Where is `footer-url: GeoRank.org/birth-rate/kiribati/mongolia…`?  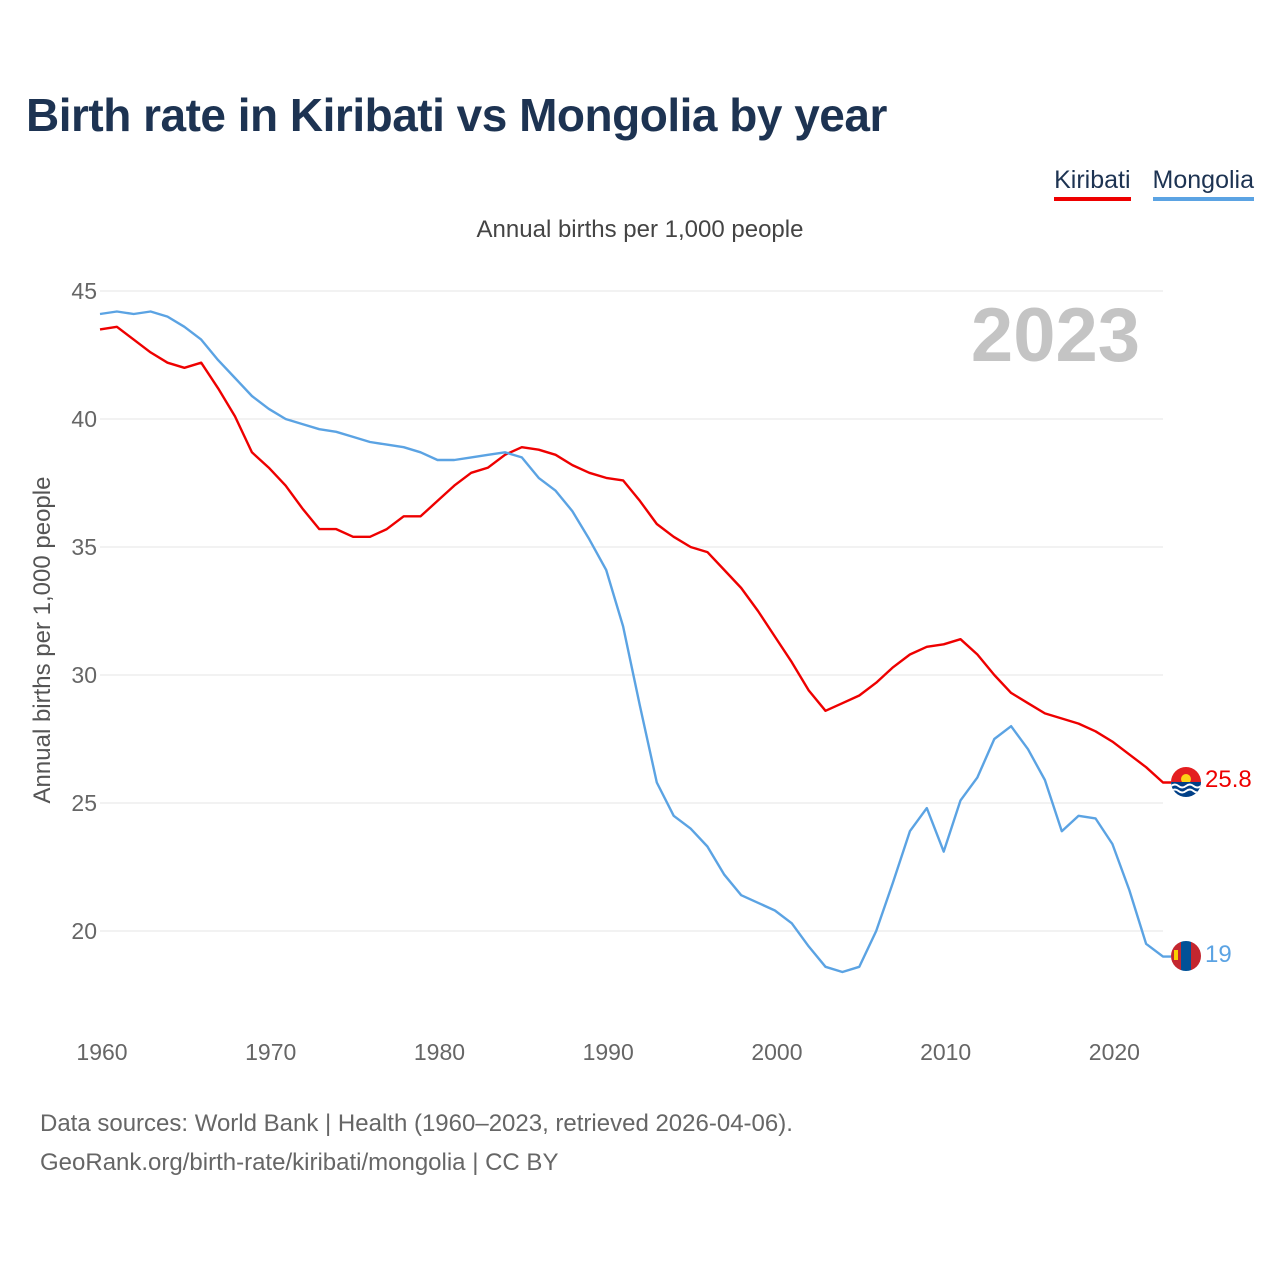 footer-url: GeoRank.org/birth-rate/kiribati/mongolia… is located at coordinates (299, 1162).